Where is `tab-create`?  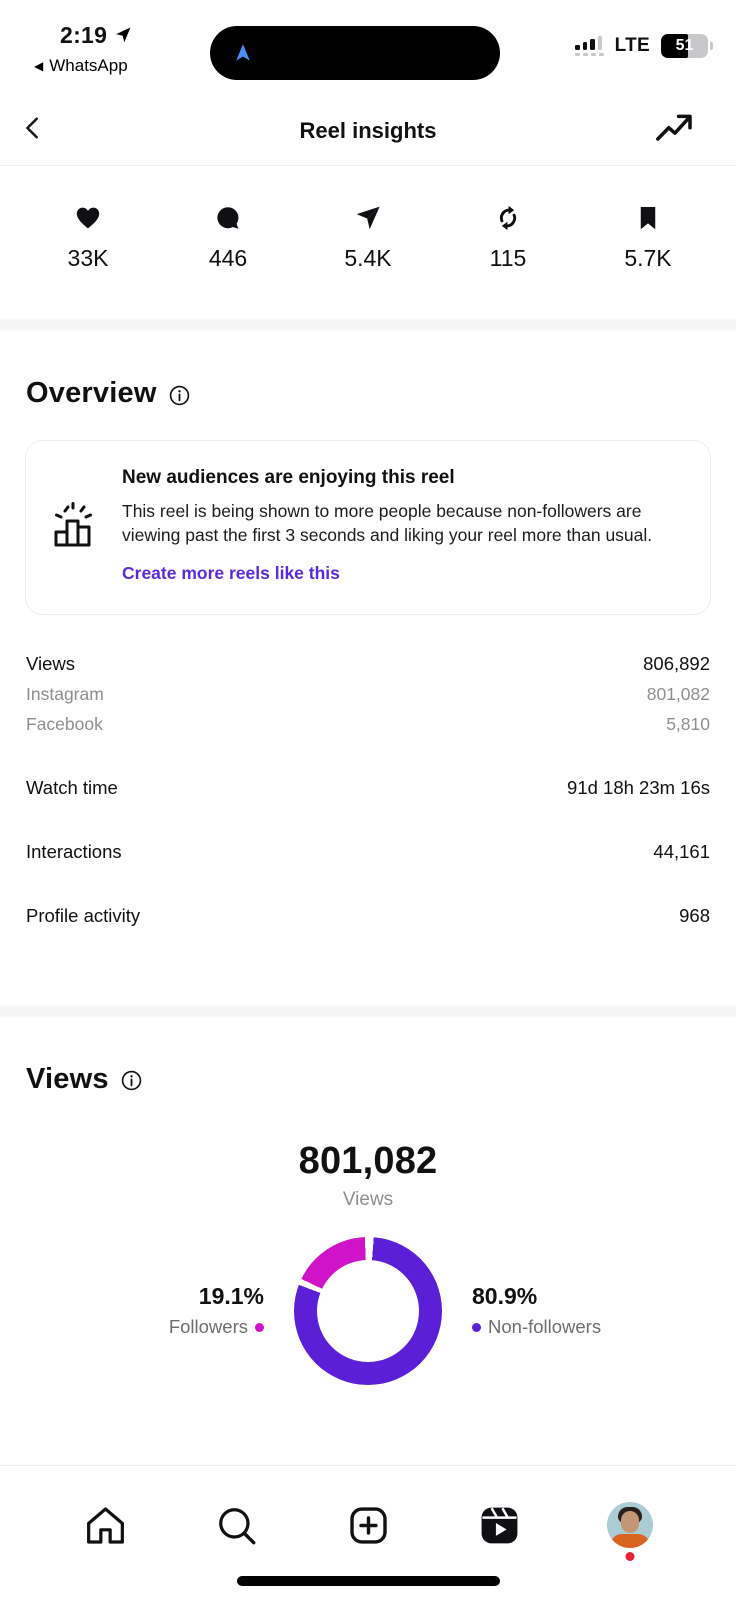
tab-create is located at coordinates (367, 1525).